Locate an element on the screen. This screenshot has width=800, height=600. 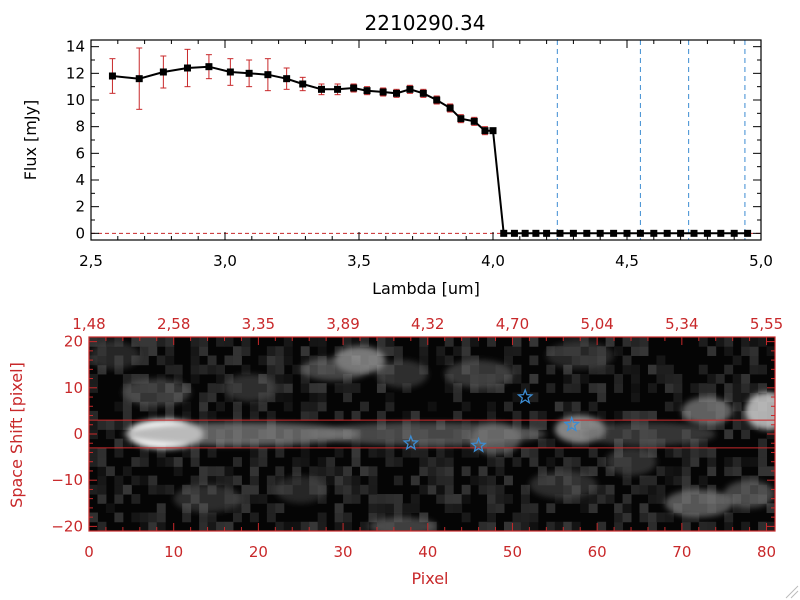
y-tick-label: 8 is located at coordinates (80, 127).